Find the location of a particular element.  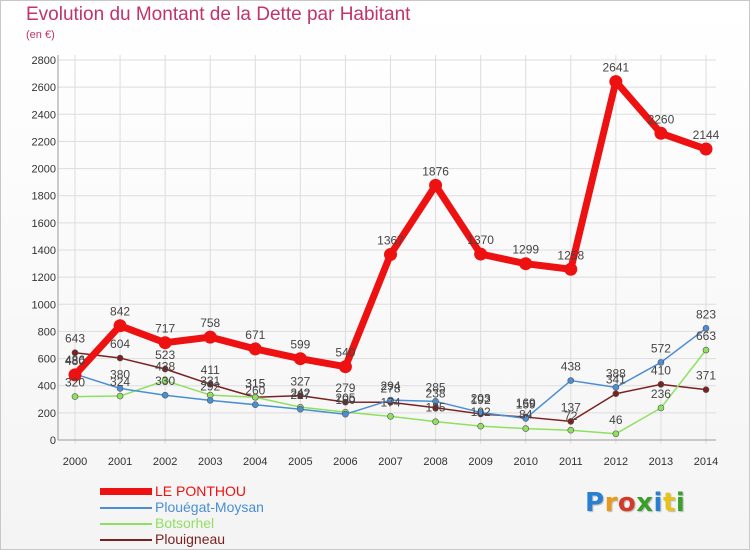

proxiti-logo: Proxiti is located at coordinates (635, 503).